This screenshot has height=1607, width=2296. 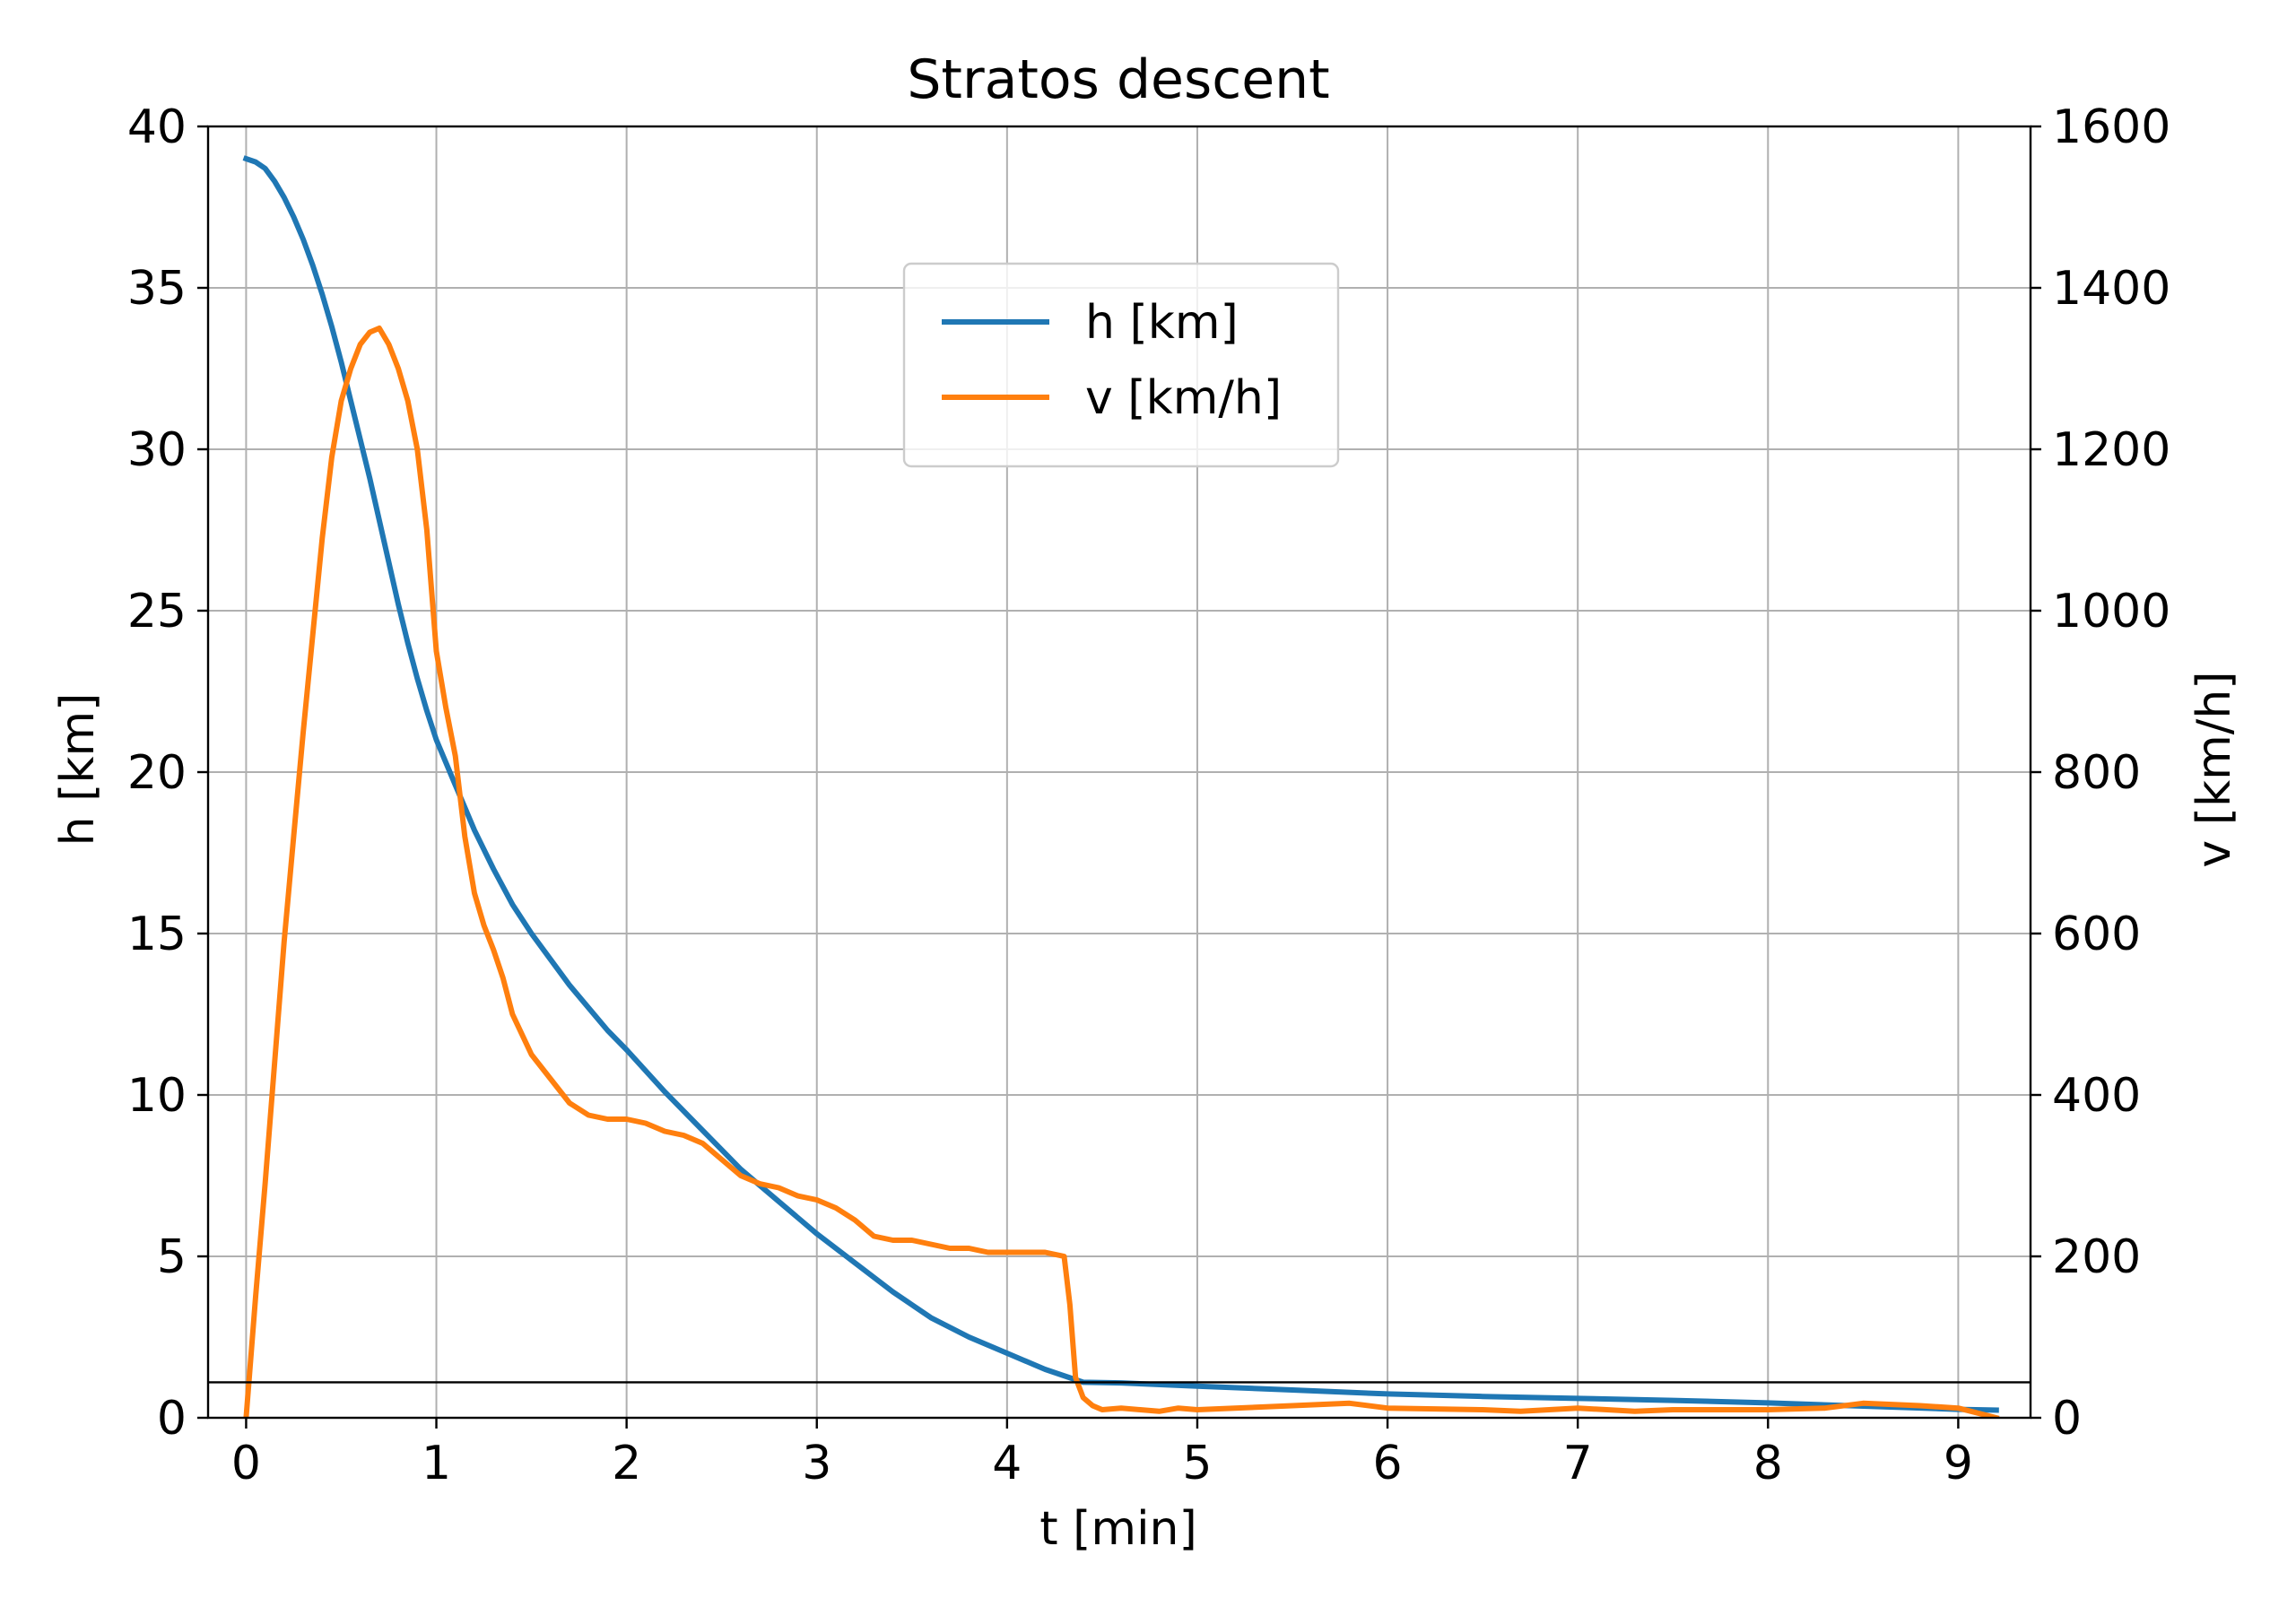 I want to click on y2-tick-label: 1400, so click(x=2111, y=289).